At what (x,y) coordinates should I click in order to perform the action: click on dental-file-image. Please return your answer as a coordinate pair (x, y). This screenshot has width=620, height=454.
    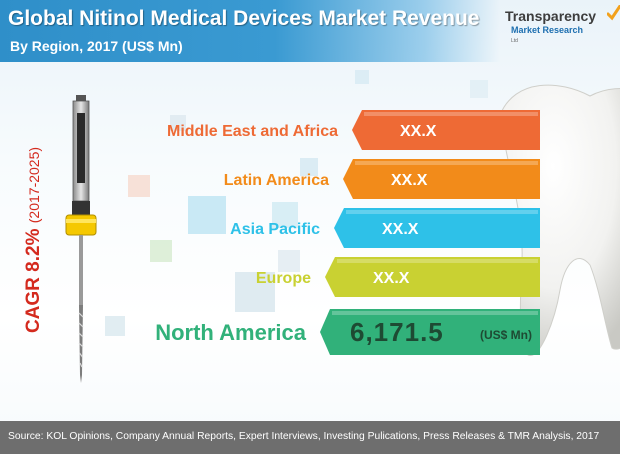
    Looking at the image, I should click on (81, 239).